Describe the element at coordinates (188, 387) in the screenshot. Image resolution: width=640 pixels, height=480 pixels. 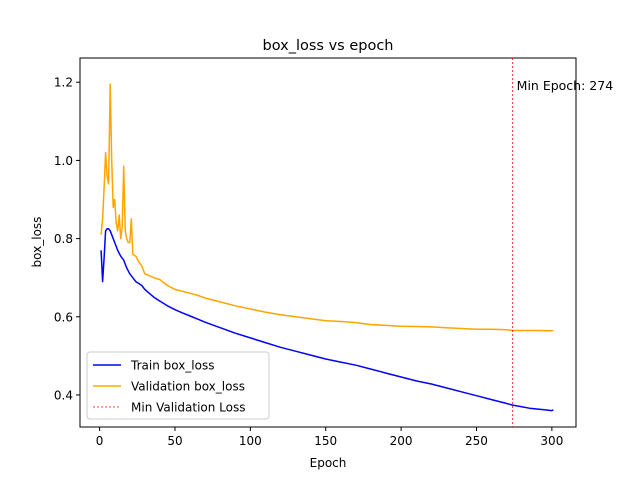
I see `legend-label-validation: Validation box_loss` at that location.